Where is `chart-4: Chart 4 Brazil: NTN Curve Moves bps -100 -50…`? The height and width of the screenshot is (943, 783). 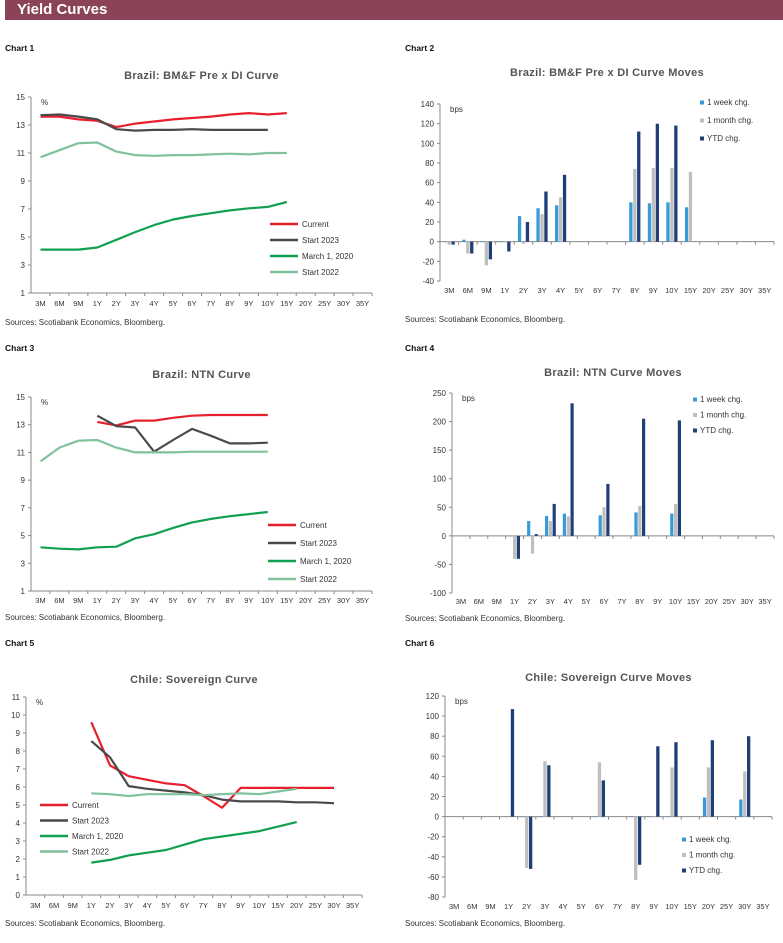
chart-4: Chart 4 Brazil: NTN Curve Moves bps -100 -50… is located at coordinates (590, 483).